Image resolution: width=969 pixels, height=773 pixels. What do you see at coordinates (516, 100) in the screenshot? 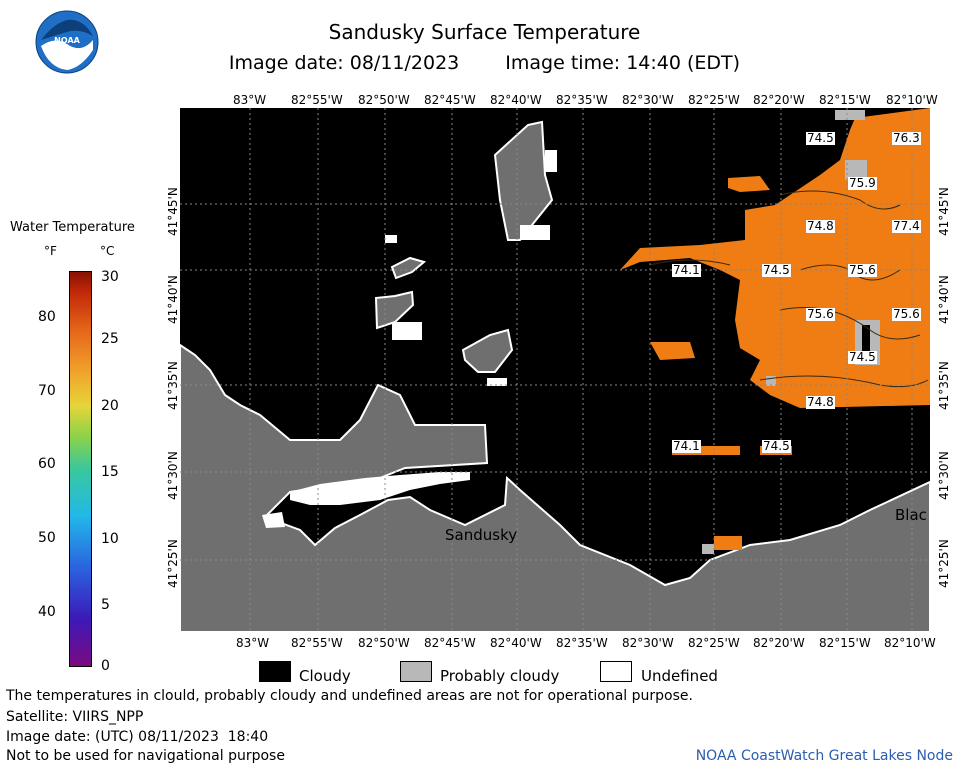
I see `lon-tick-top: 82°40'W` at bounding box center [516, 100].